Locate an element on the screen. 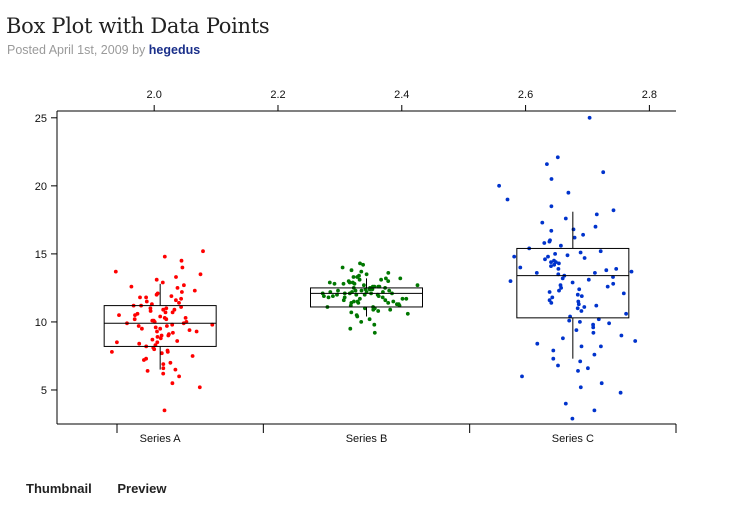 The image size is (741, 510). preview-link: Preview is located at coordinates (142, 488).